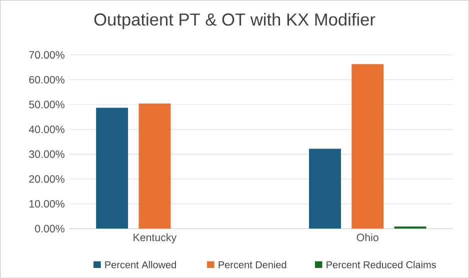  What do you see at coordinates (252, 264) in the screenshot?
I see `legend-label: Percent Denied` at bounding box center [252, 264].